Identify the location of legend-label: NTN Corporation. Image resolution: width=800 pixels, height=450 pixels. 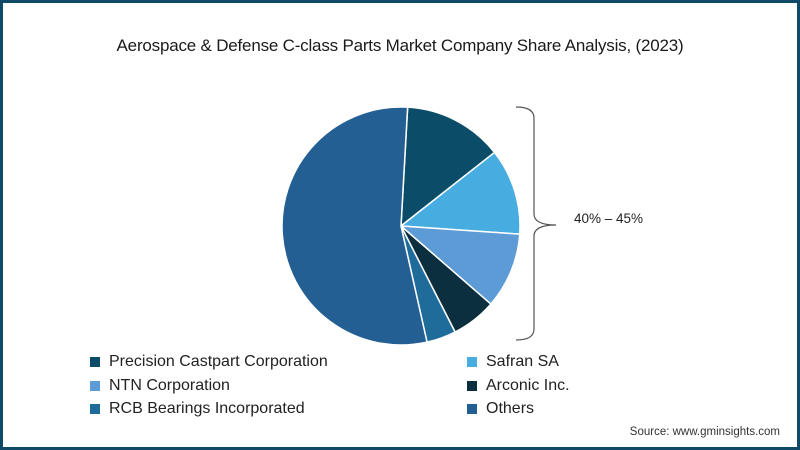
(169, 385).